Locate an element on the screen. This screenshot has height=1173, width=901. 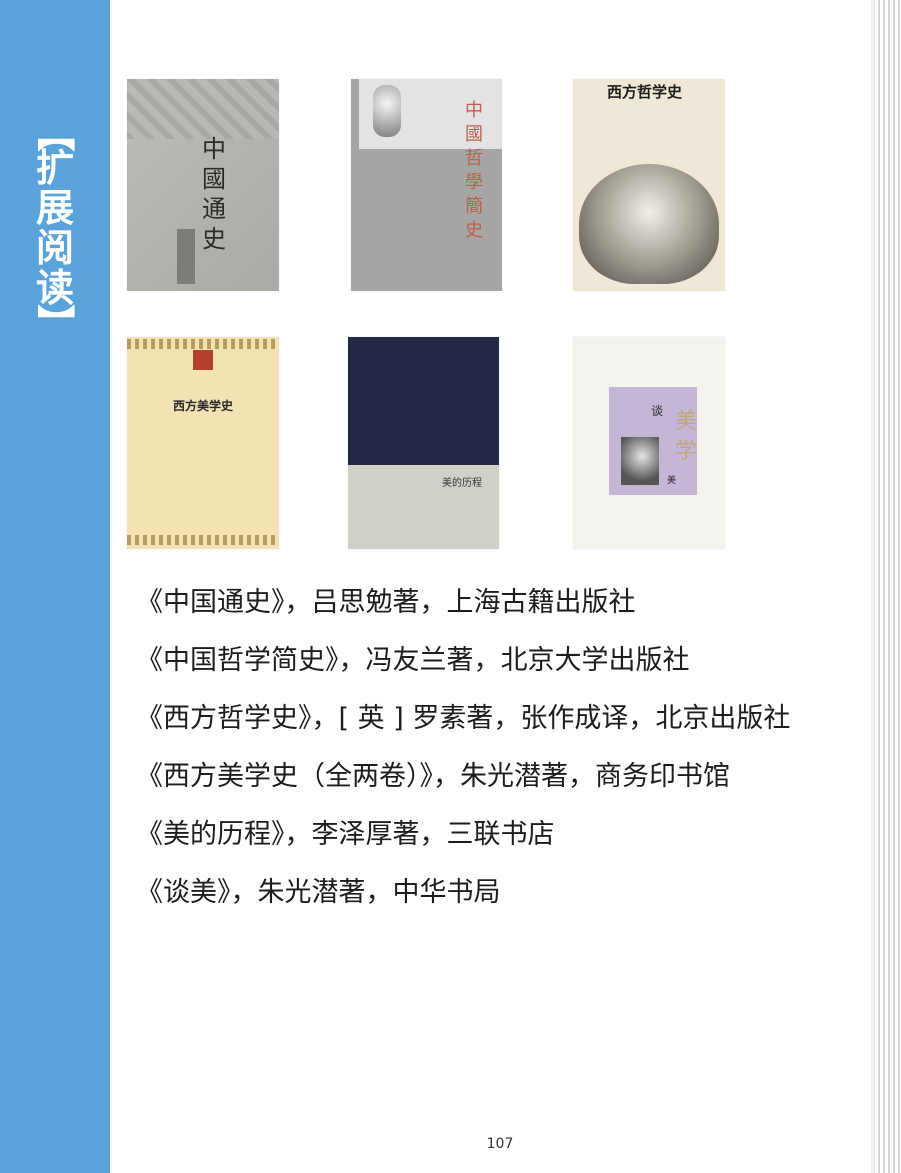
mei-de-licheng-cover: 美的历程 is located at coordinates (423, 443).